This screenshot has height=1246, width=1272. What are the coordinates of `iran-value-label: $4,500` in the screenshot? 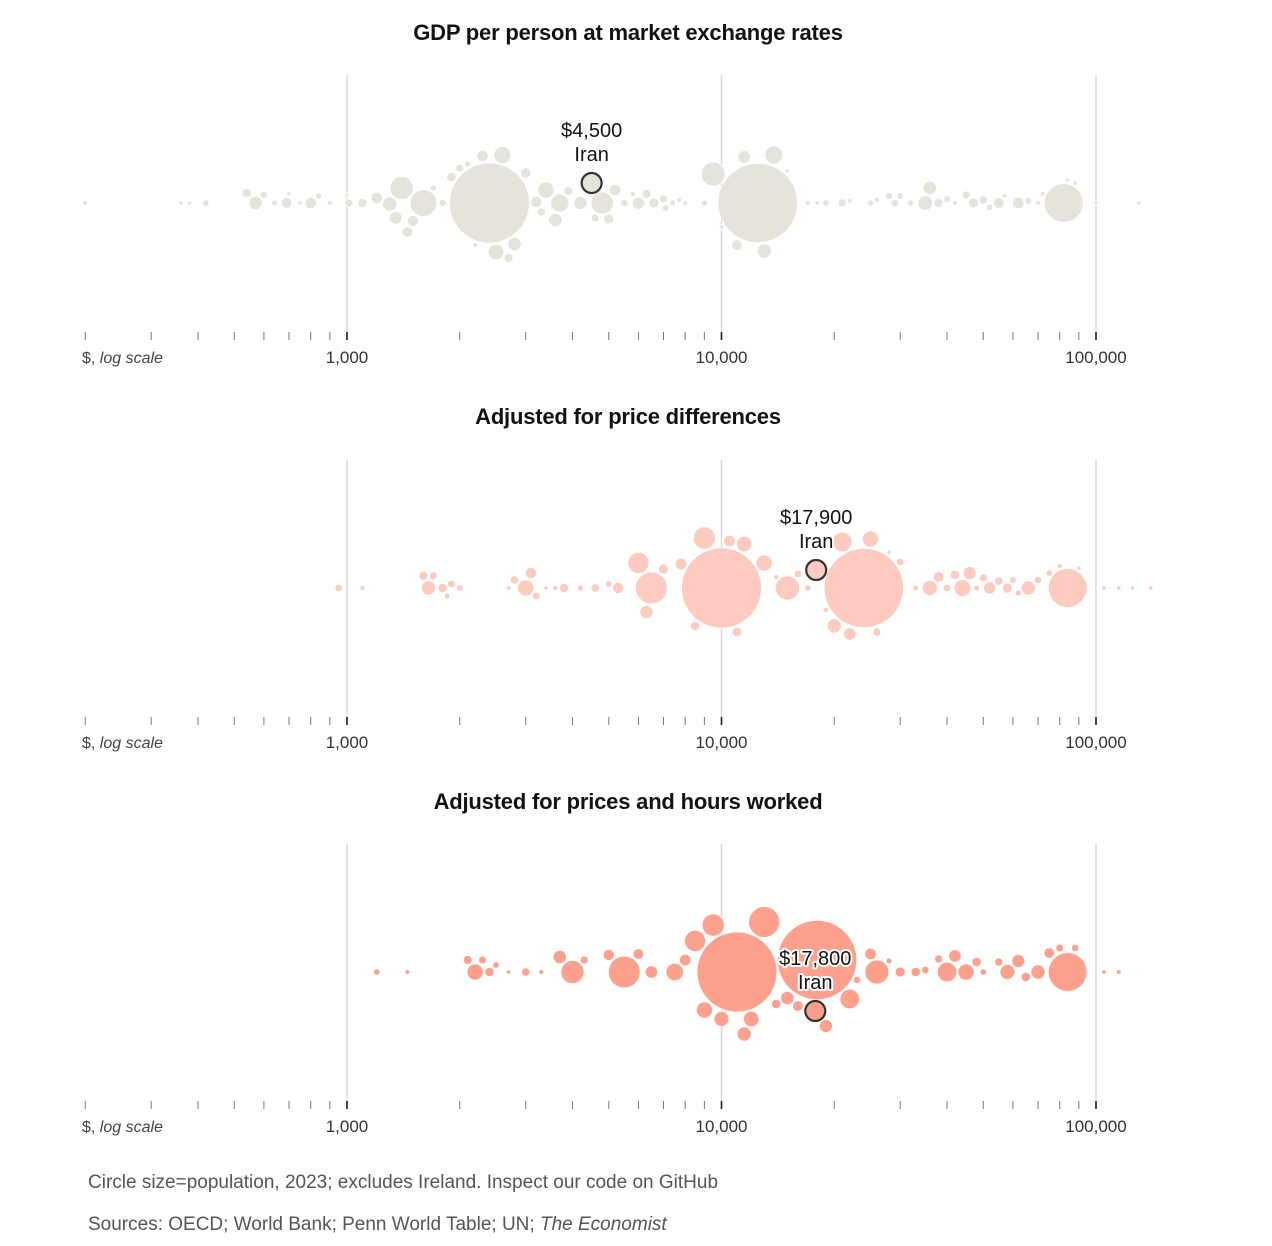 It's located at (591, 131).